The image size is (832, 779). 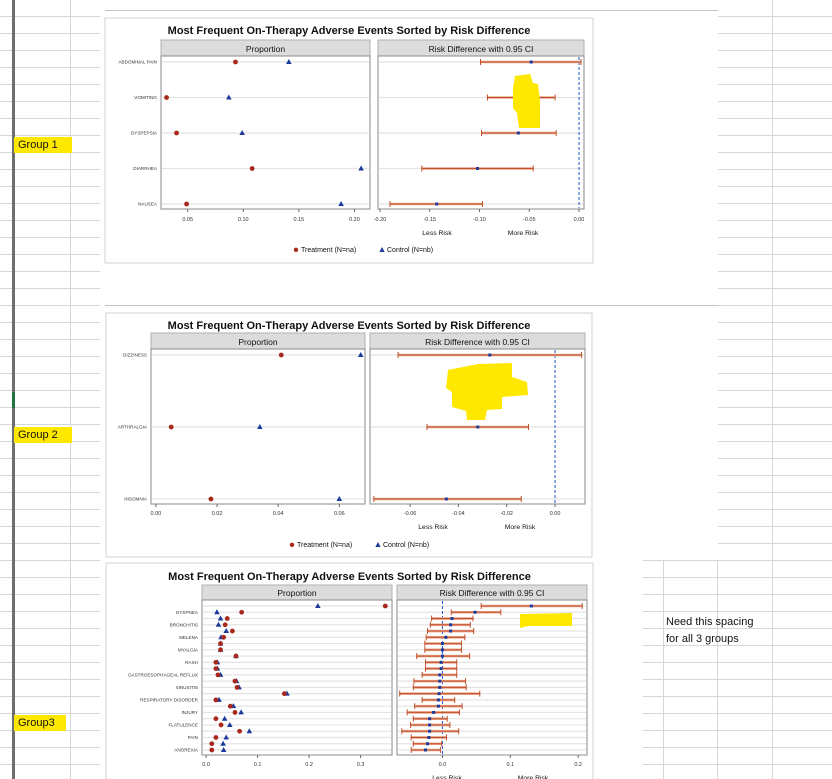 I want to click on row-label: MELENA, so click(x=189, y=637).